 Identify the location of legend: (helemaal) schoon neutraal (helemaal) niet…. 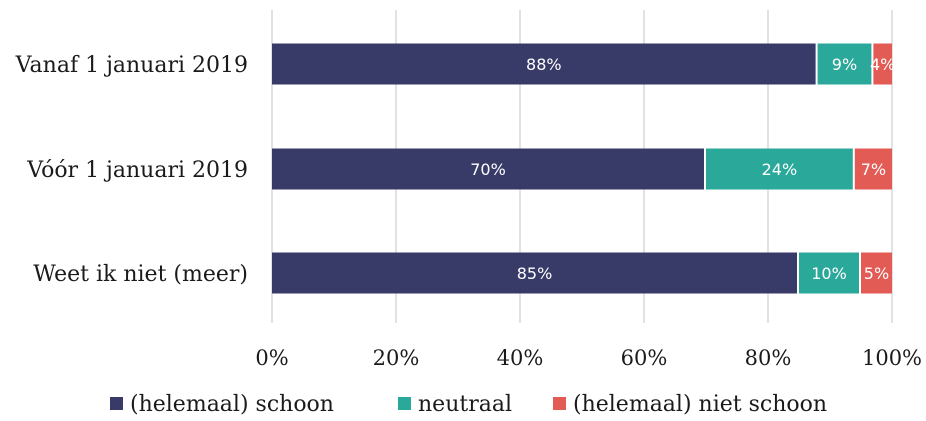
(468, 404).